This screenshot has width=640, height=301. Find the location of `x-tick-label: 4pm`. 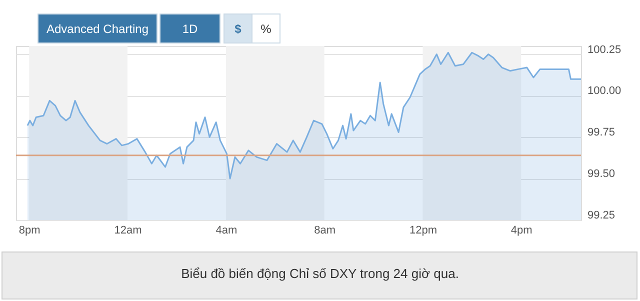

x-tick-label: 4pm is located at coordinates (521, 230).